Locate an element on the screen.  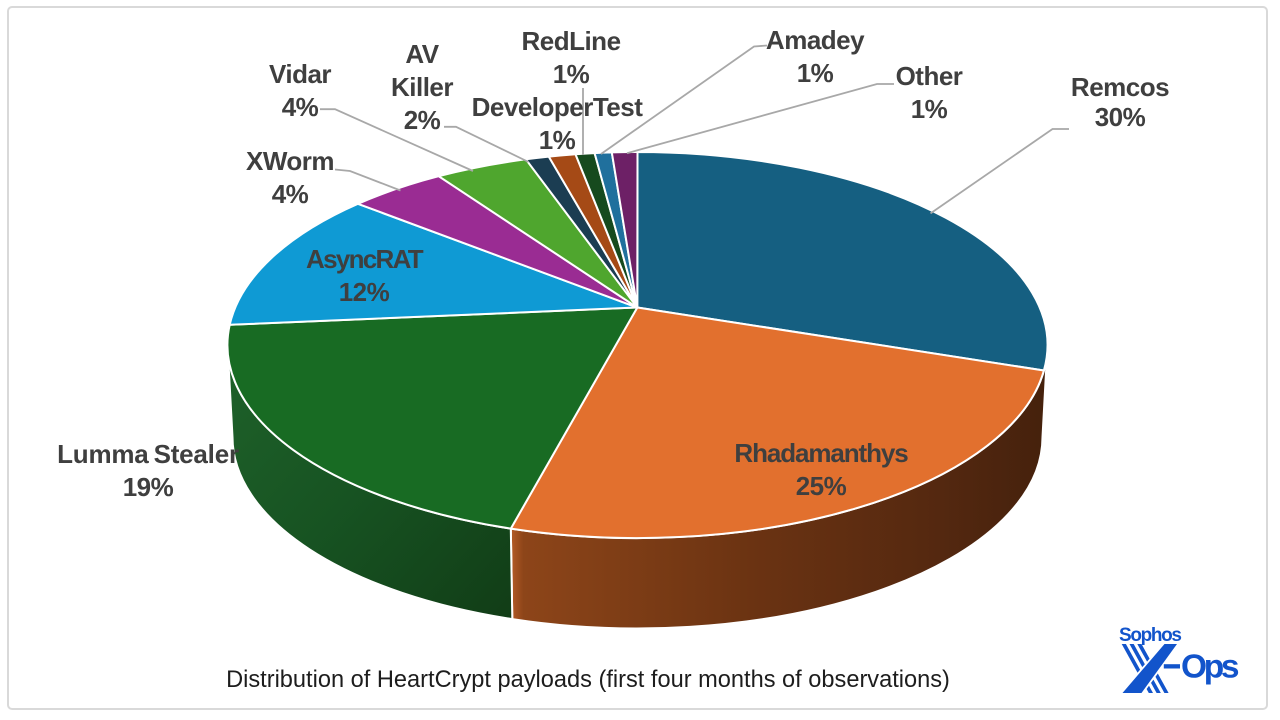
svg-text: Ops is located at coordinates (1210, 667).